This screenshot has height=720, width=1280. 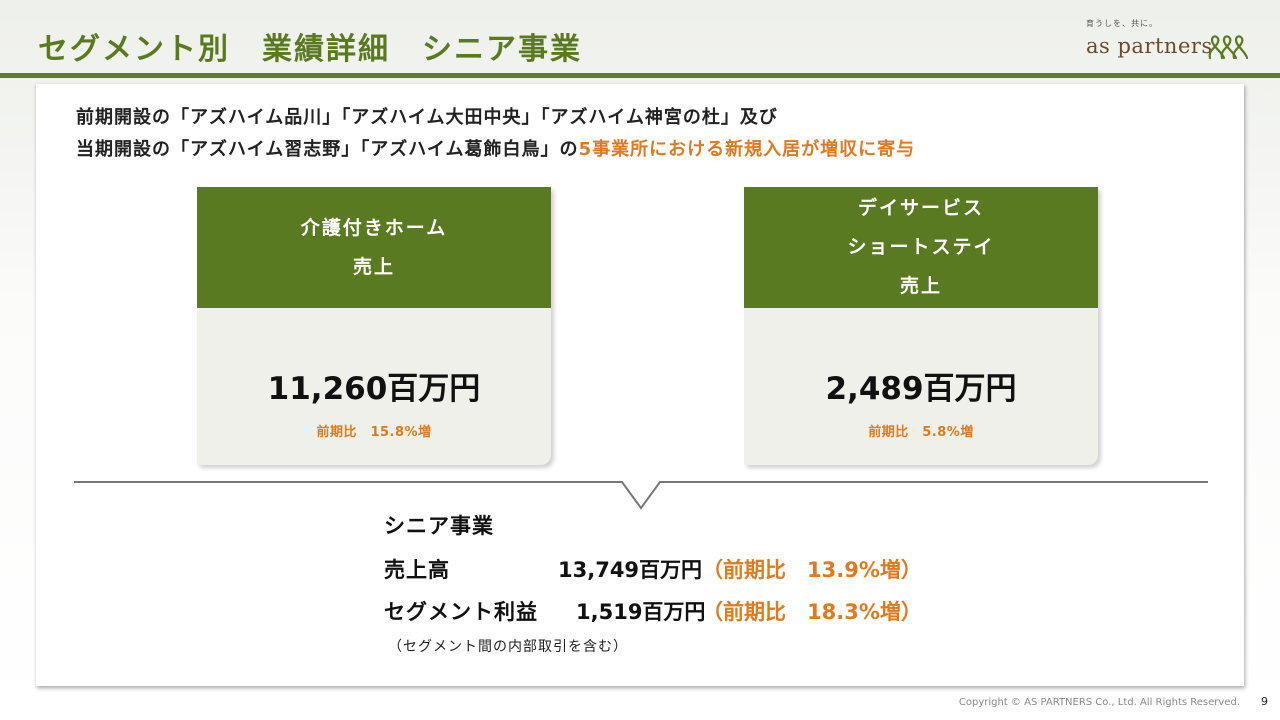 What do you see at coordinates (374, 326) in the screenshot?
I see `card-nursing-home-sales: 介護付きホーム 売上 11,260百万円 前期比 15.8%増` at bounding box center [374, 326].